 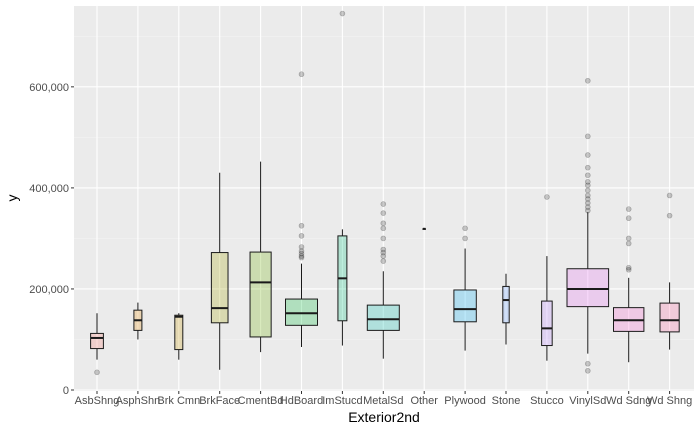 I want to click on x-tick-label: CmentBd, so click(x=261, y=401).